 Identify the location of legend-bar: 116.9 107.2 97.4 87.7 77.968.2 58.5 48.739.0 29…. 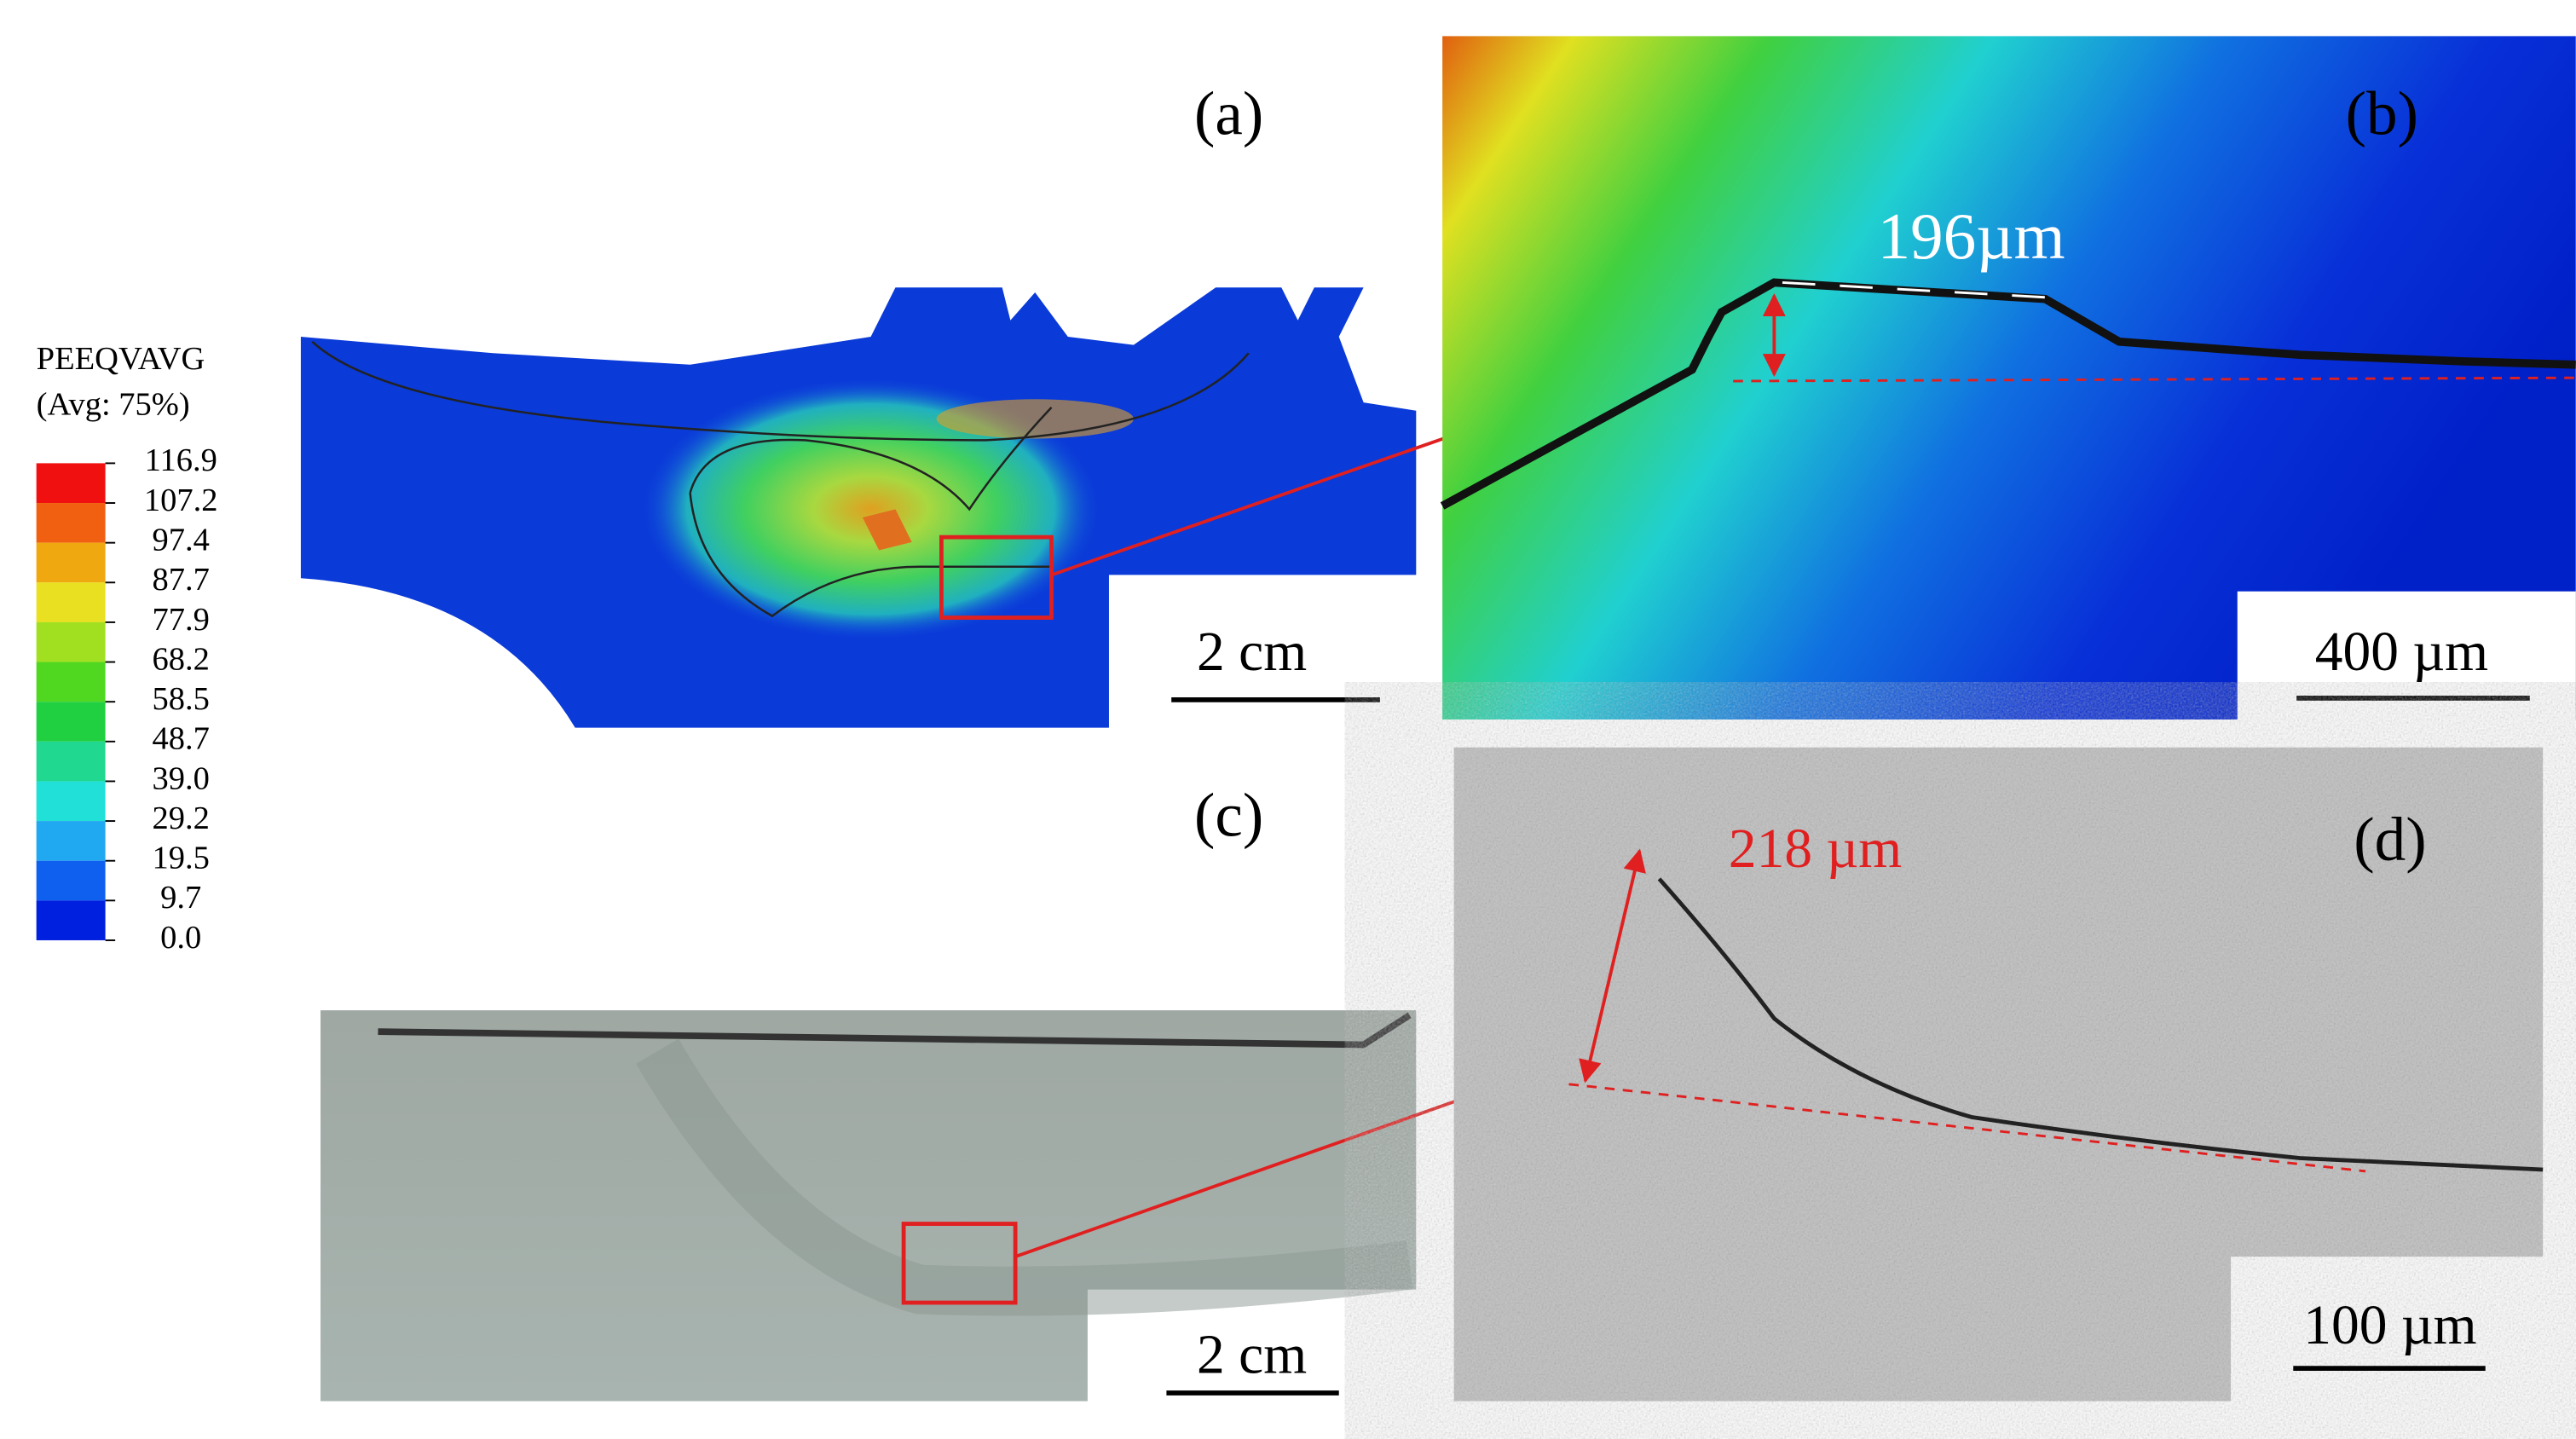
(127, 699).